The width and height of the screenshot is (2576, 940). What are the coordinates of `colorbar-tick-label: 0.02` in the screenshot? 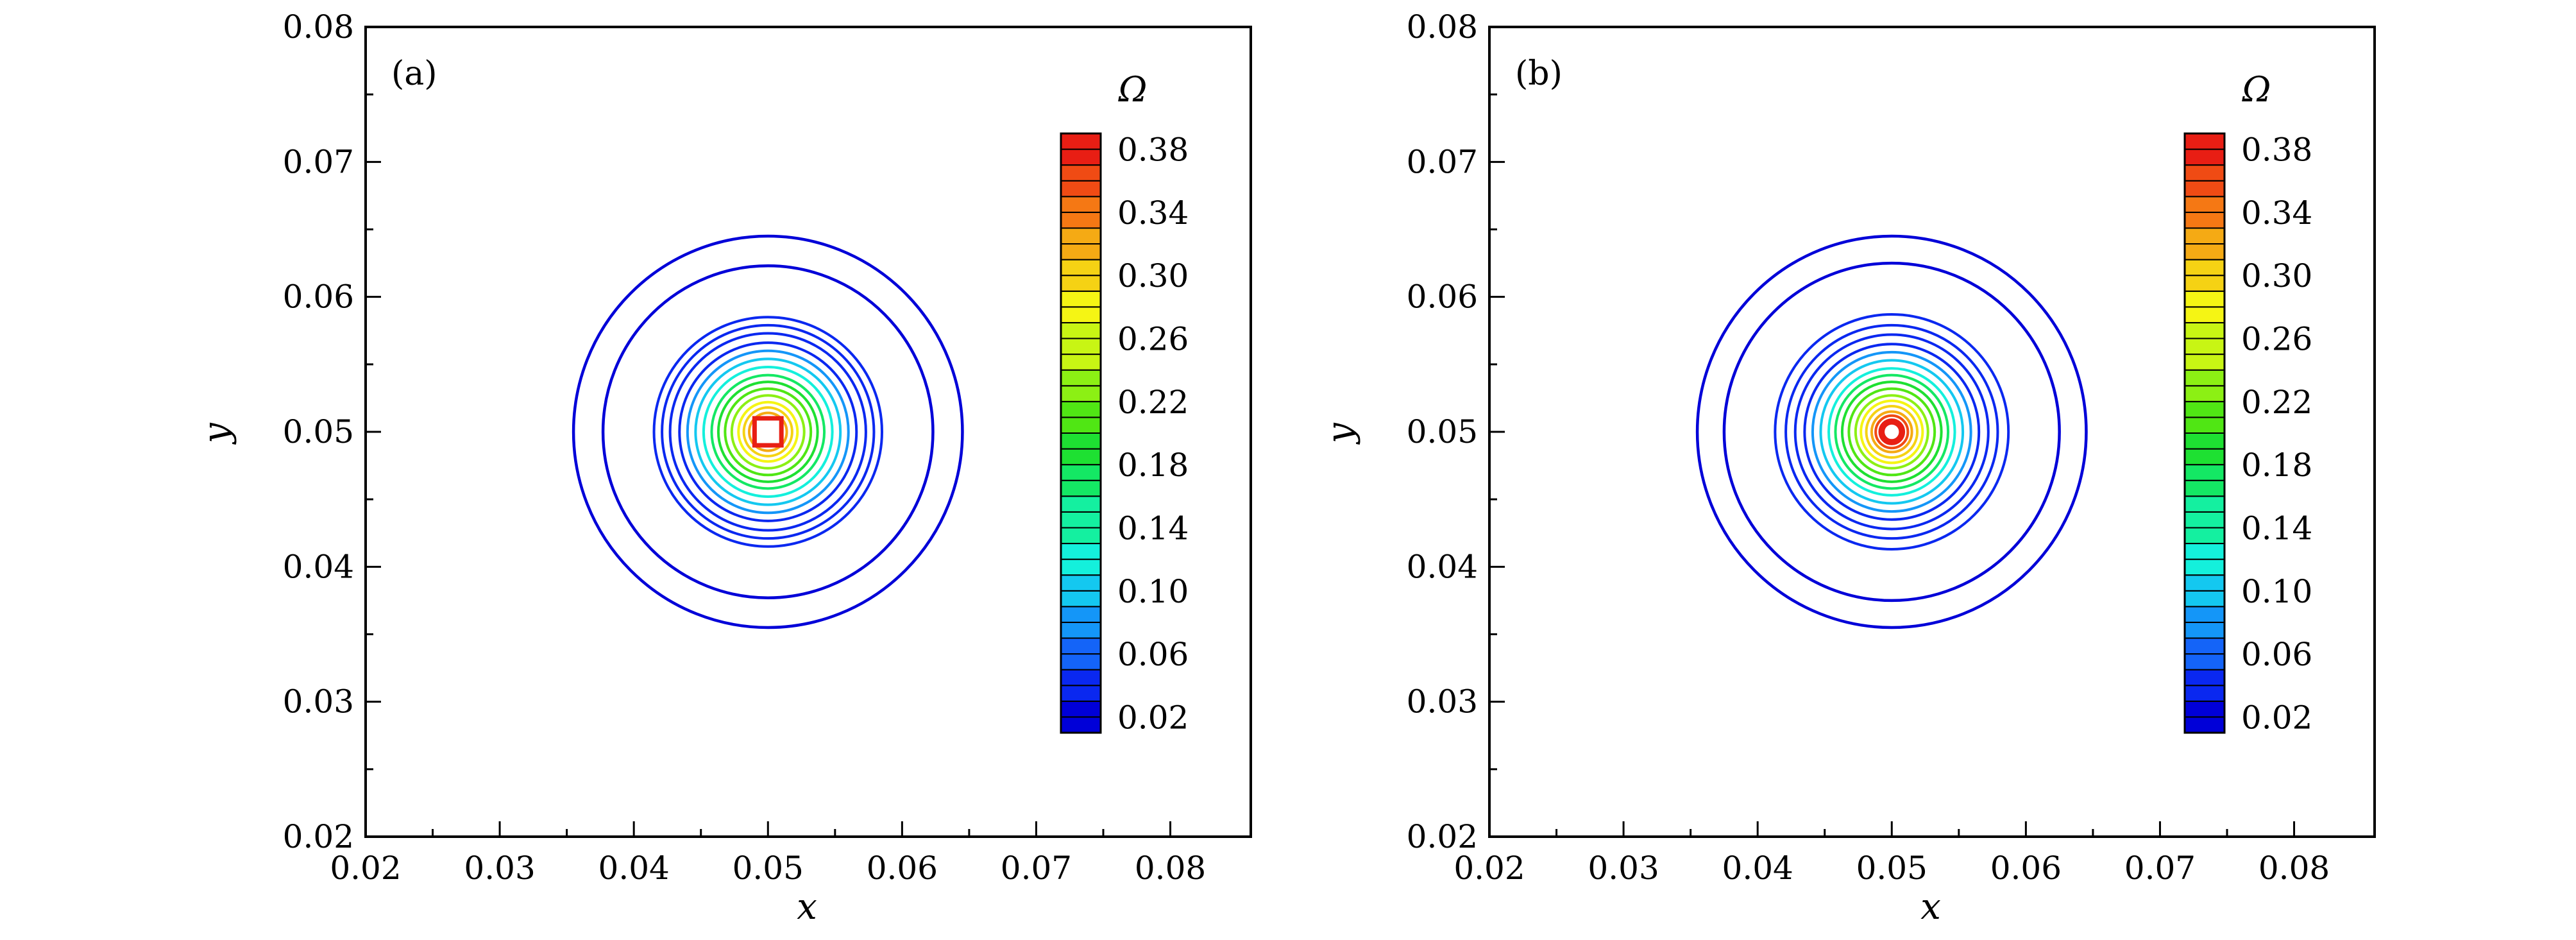 It's located at (2276, 717).